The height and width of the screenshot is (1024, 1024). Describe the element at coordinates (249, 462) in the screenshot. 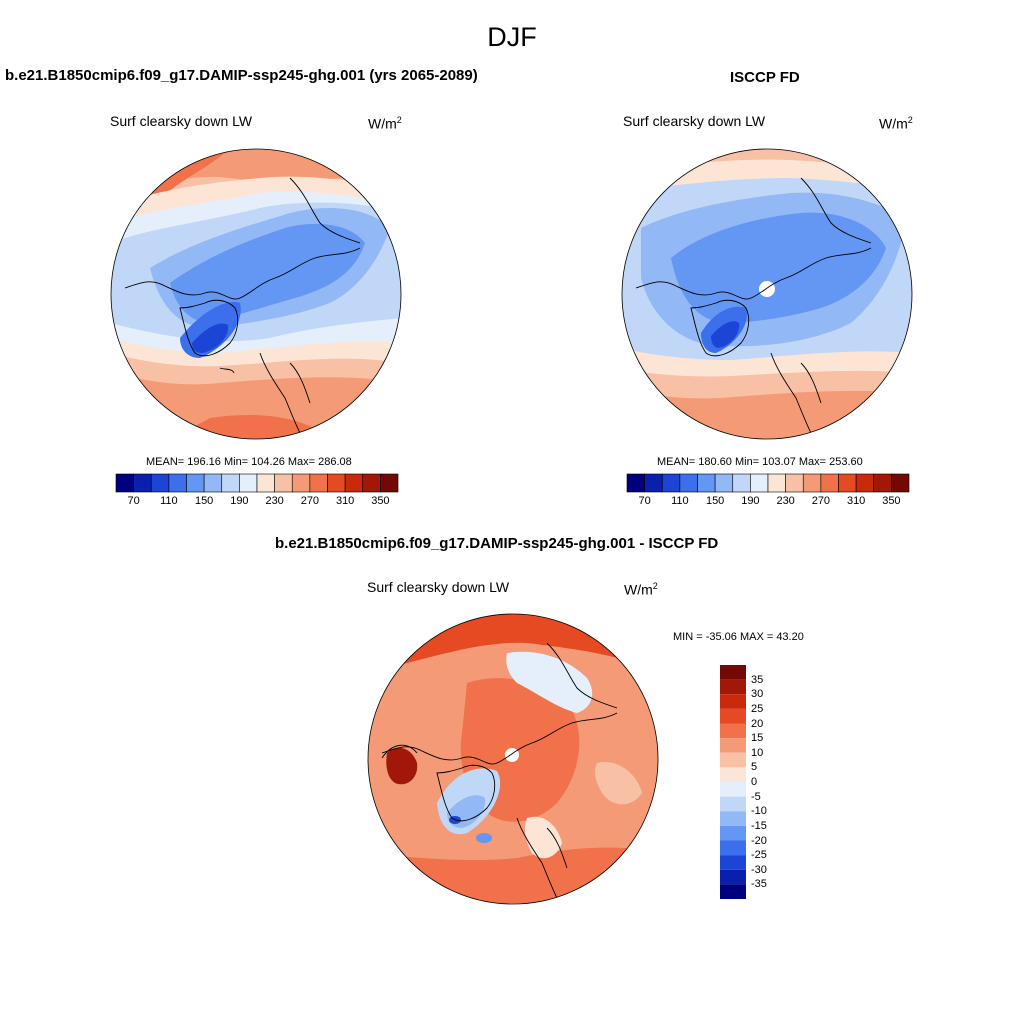

I see `left-stats-text: MEAN= 196.16 Min= 104.26 Max= 286.08` at that location.